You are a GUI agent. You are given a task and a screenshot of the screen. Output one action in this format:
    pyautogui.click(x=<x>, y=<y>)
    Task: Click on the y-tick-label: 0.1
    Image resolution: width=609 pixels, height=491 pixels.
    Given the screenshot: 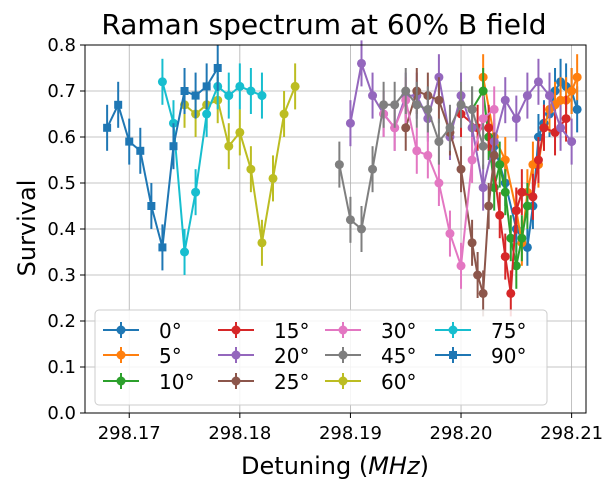 What is the action you would take?
    pyautogui.click(x=61, y=367)
    